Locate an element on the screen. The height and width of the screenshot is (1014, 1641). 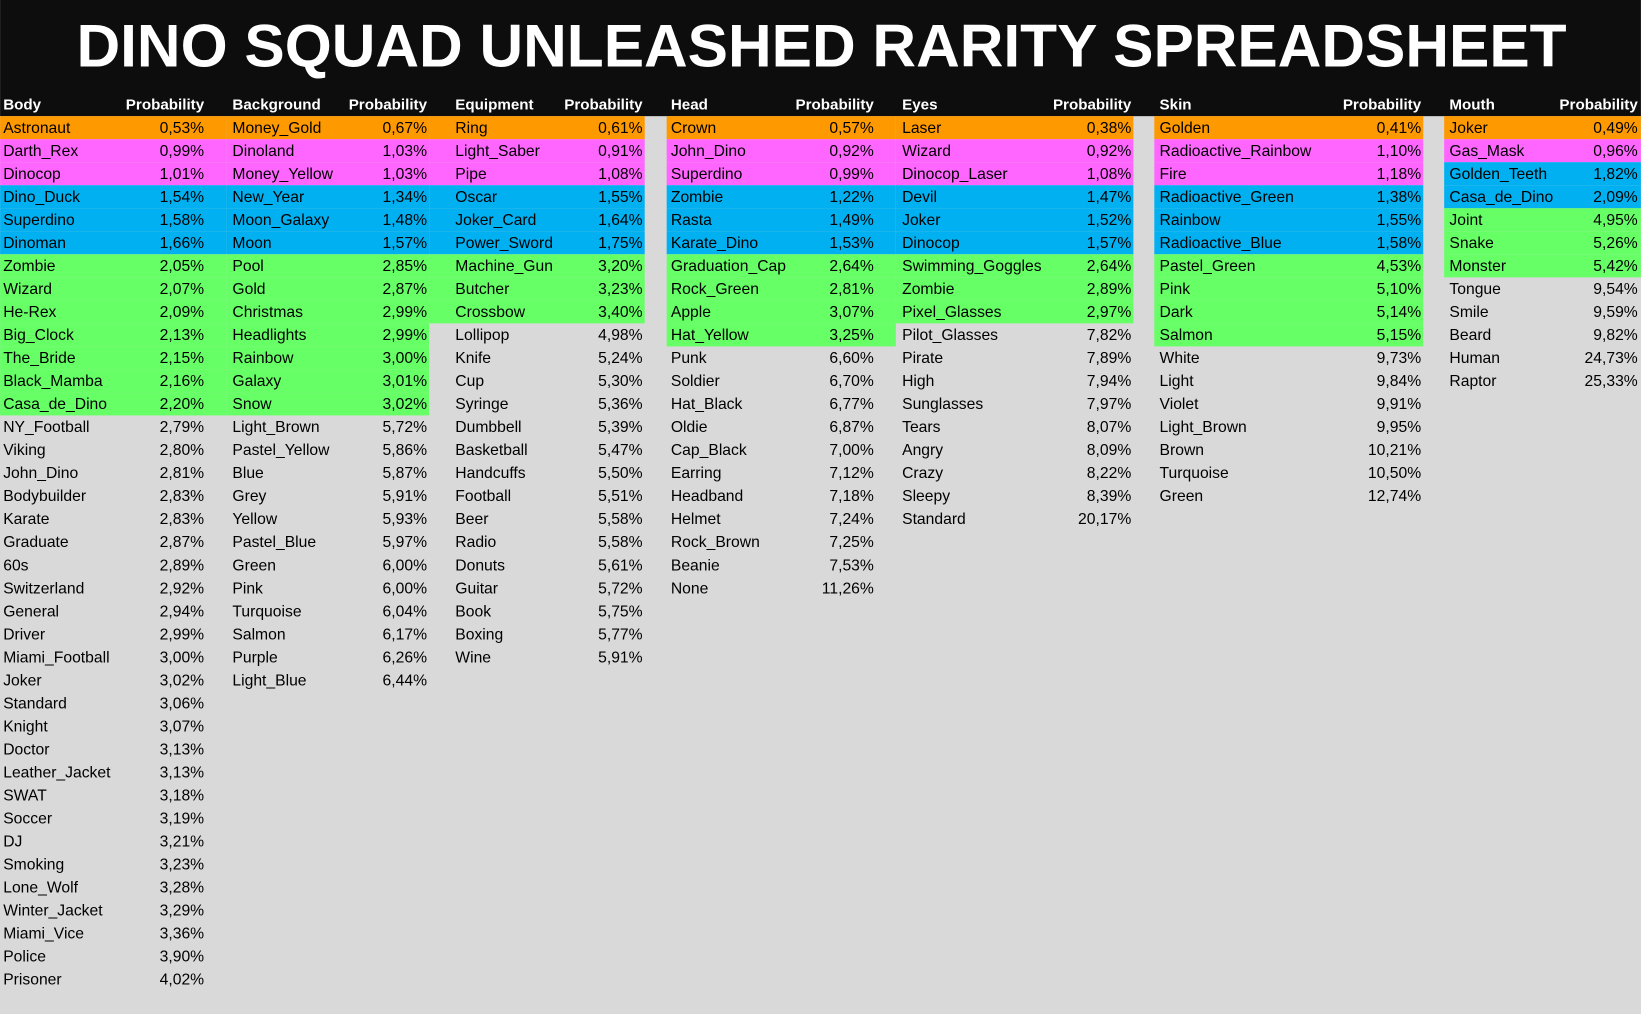
trait-name: Pastel_Blue is located at coordinates (274, 542).